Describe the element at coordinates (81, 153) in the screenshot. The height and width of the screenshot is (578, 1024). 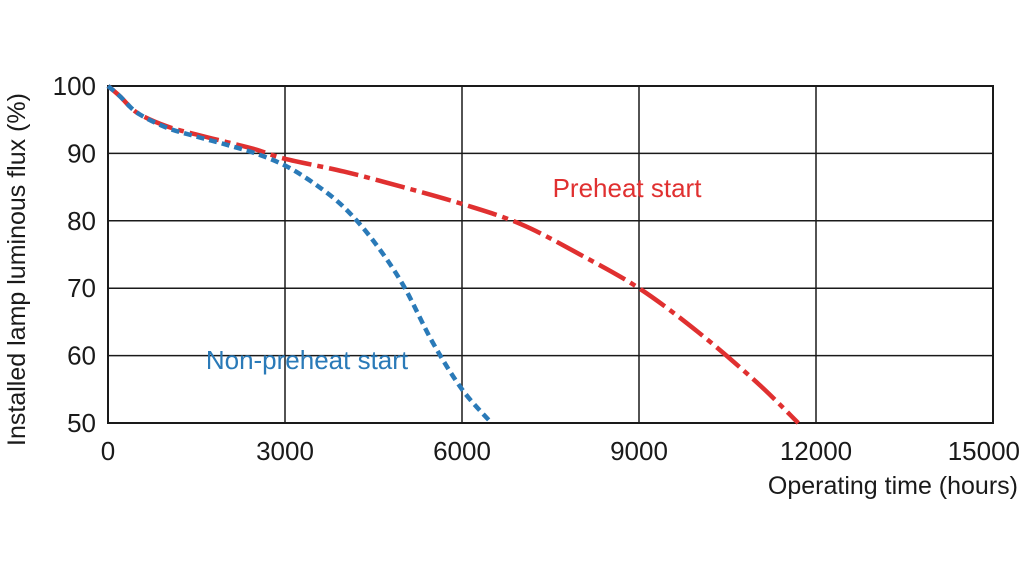
I see `y-tick-label: 90` at that location.